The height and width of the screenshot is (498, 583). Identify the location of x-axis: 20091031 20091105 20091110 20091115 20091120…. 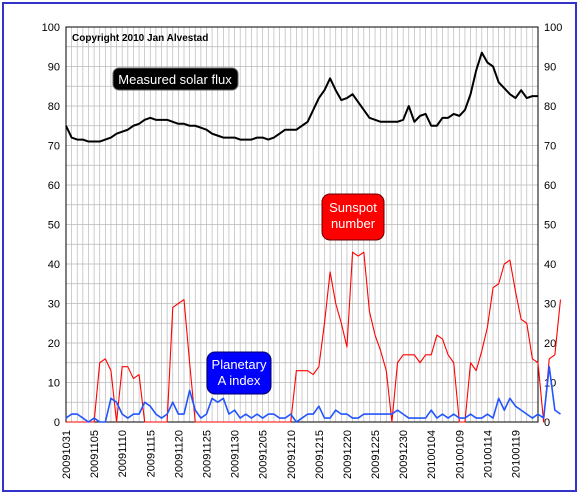
(292, 454).